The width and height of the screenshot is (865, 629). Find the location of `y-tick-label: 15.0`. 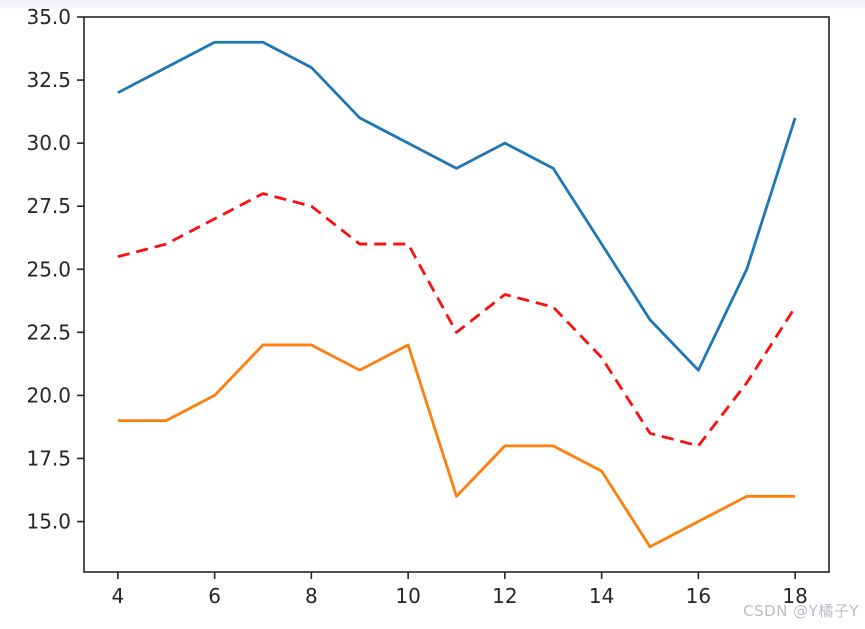

y-tick-label: 15.0 is located at coordinates (48, 522).